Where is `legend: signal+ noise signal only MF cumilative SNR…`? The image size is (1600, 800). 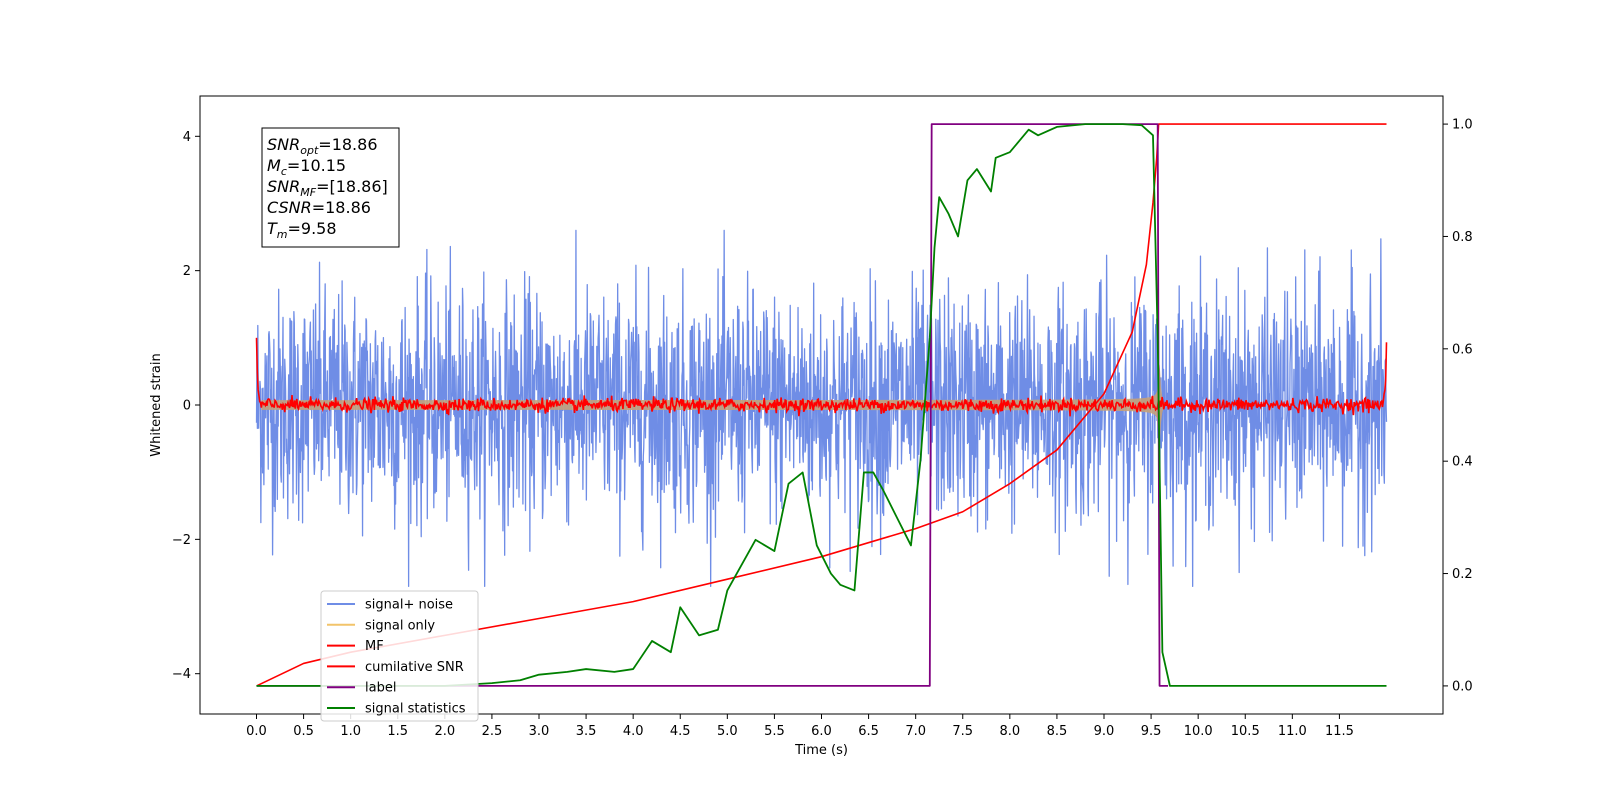
legend: signal+ noise signal only MF cumilative SNR… is located at coordinates (399, 656).